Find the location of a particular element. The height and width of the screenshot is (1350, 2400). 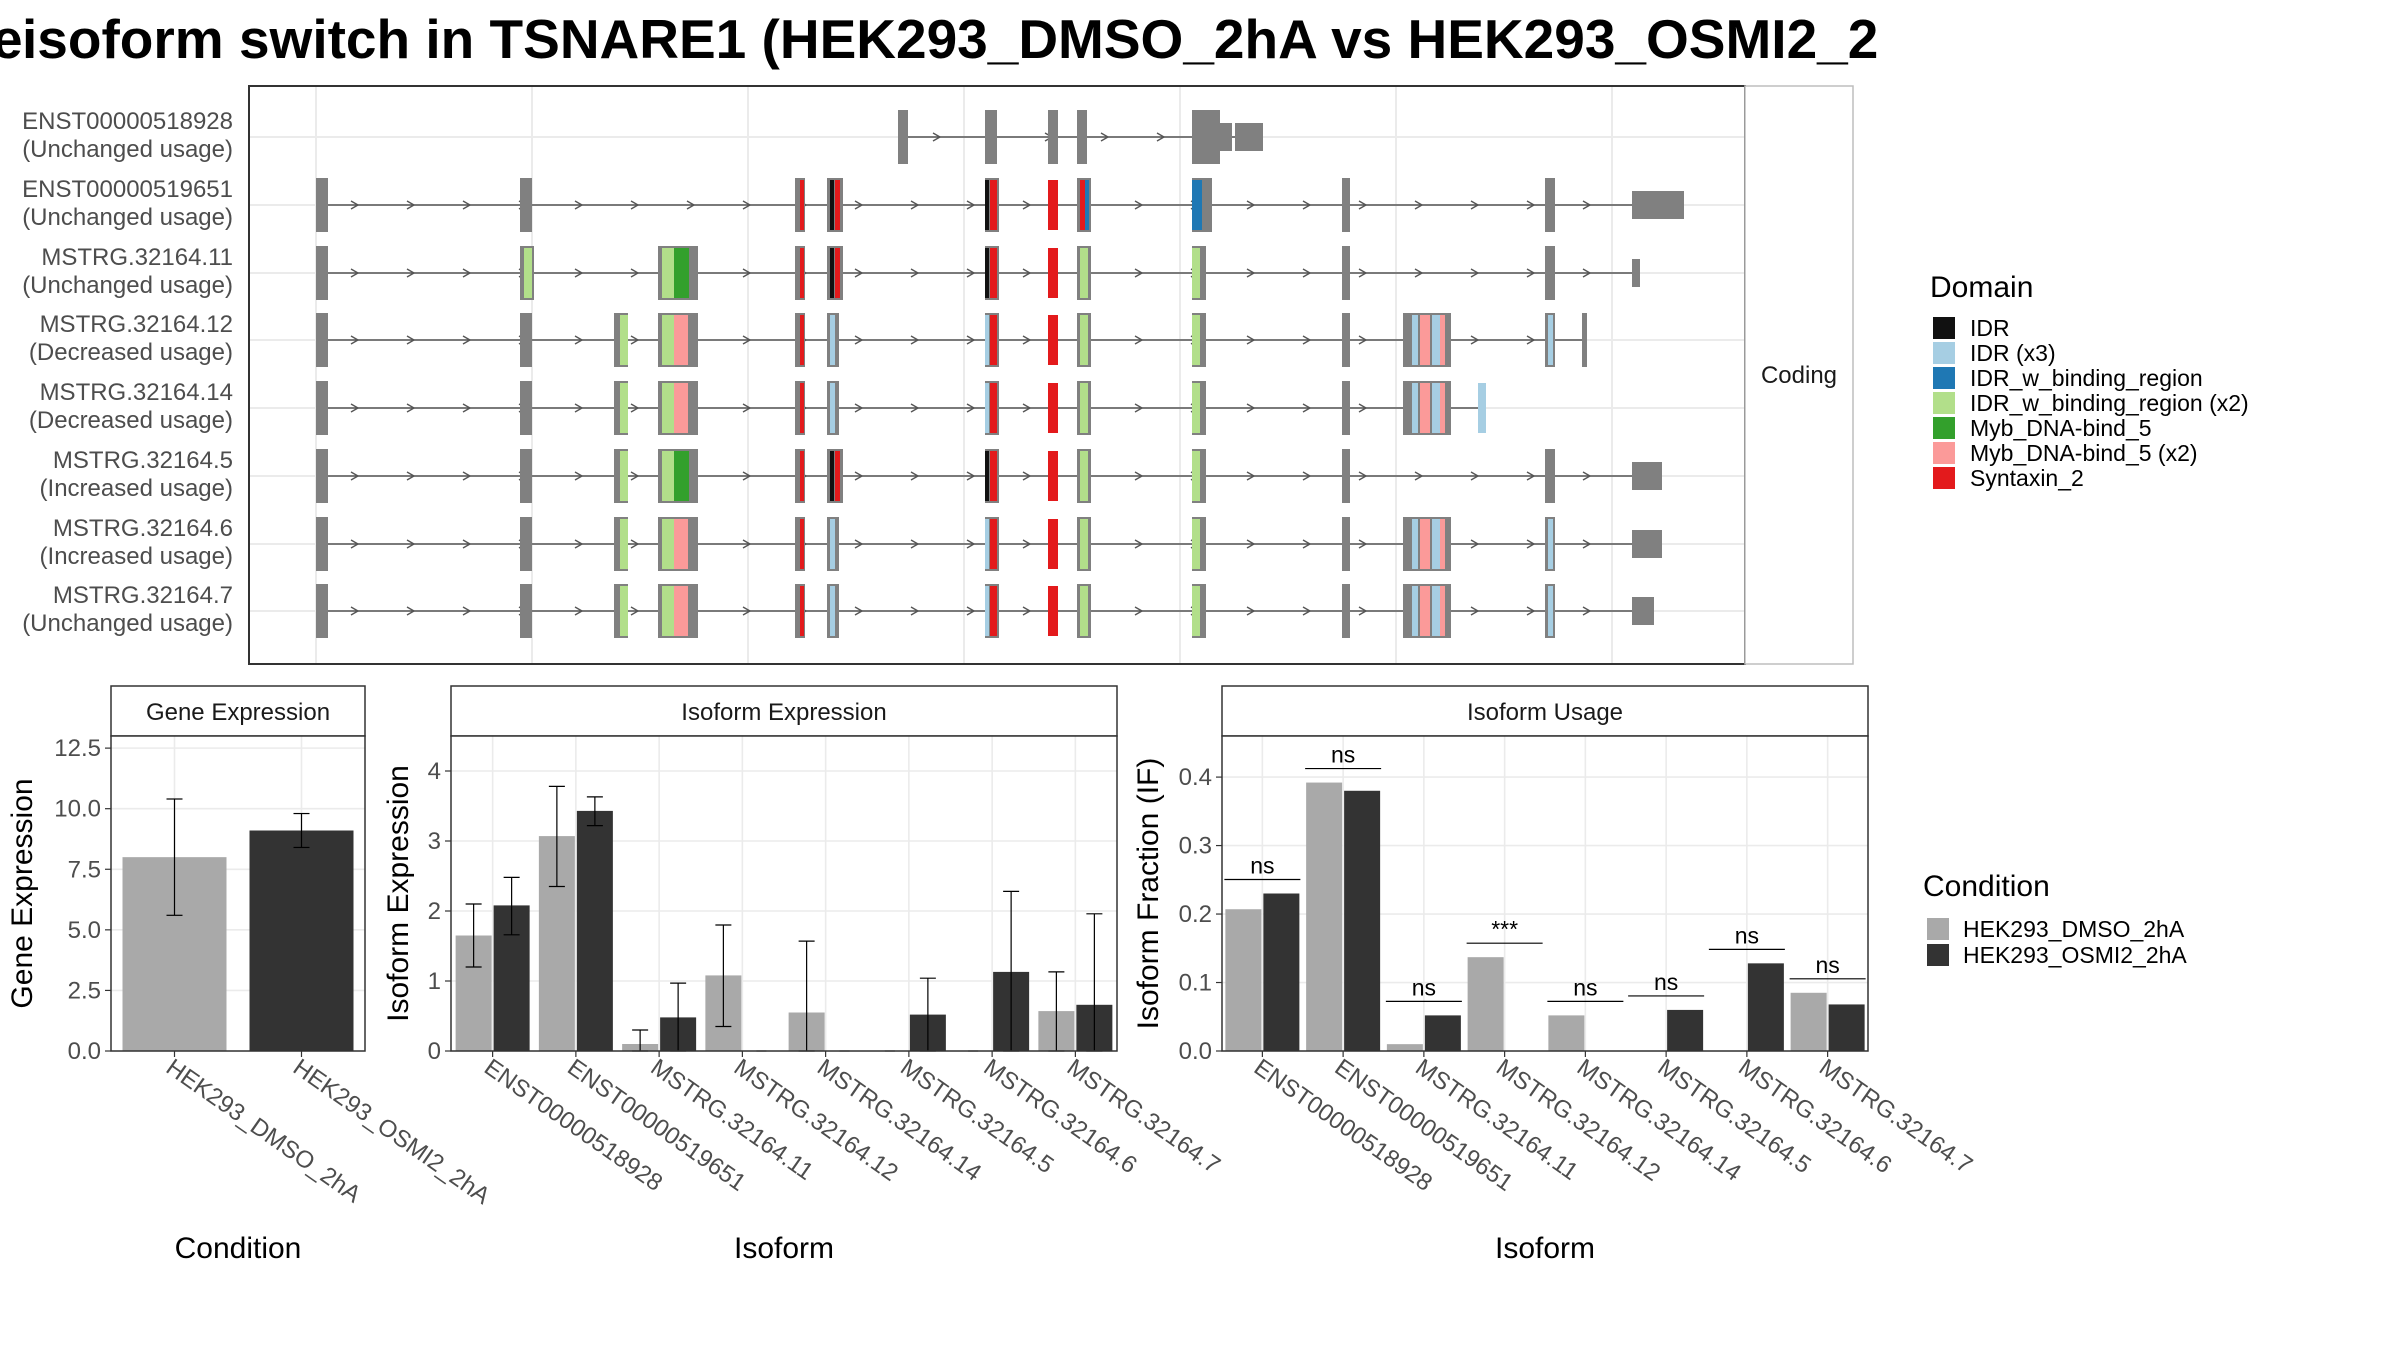

y-tick-label: 0.4 is located at coordinates (1195, 777).